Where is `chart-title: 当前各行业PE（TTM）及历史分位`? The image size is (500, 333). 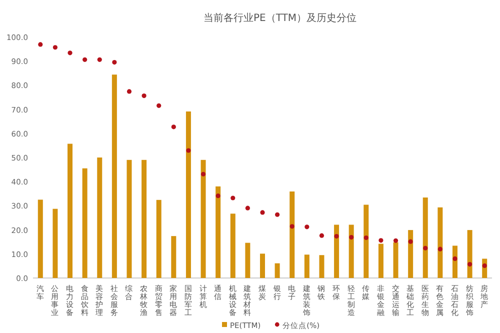
chart-title: 当前各行业PE（TTM）及历史分位 is located at coordinates (280, 18).